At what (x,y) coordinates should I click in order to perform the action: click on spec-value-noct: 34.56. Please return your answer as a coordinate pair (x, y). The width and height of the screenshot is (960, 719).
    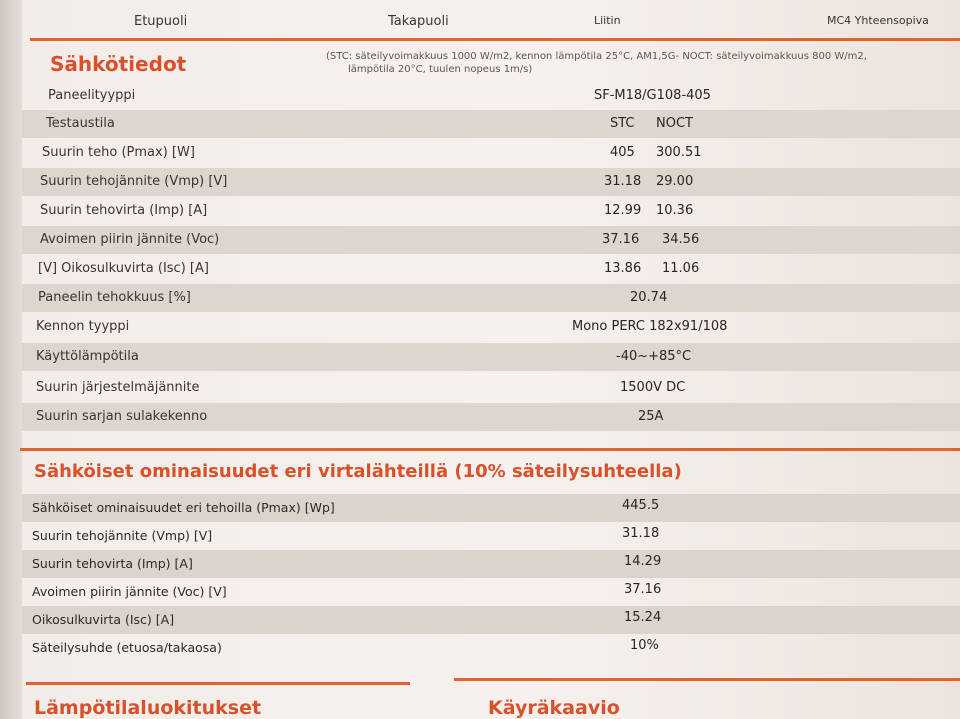
    Looking at the image, I should click on (681, 239).